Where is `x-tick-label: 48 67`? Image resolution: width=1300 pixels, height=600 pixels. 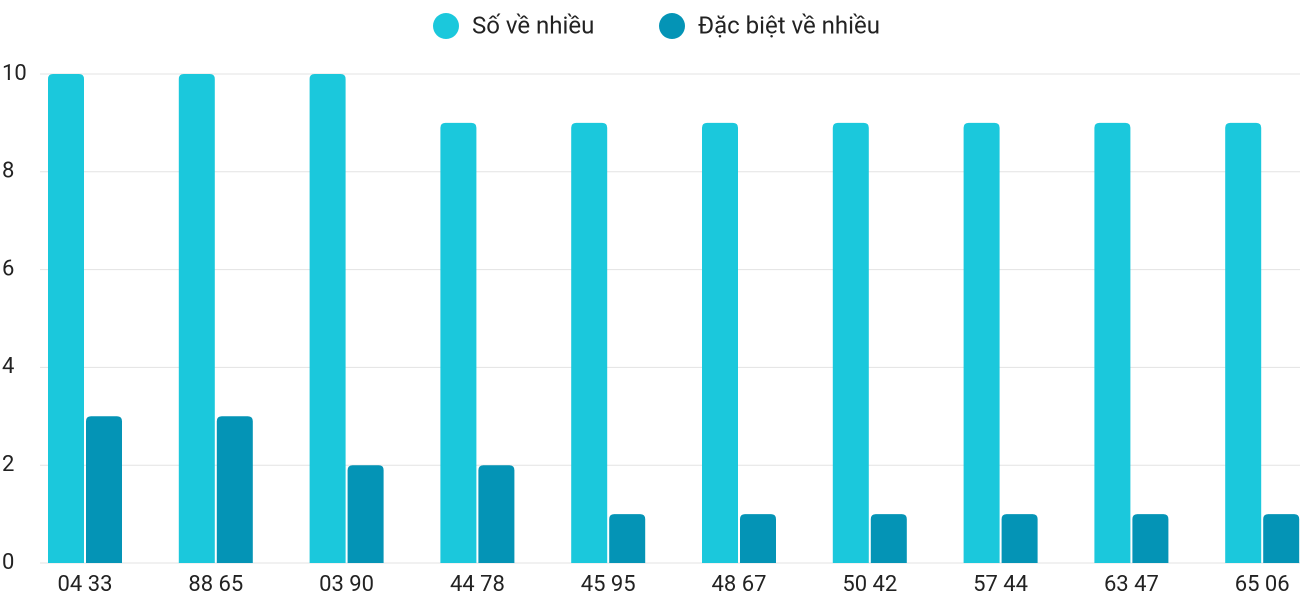
x-tick-label: 48 67 is located at coordinates (739, 584).